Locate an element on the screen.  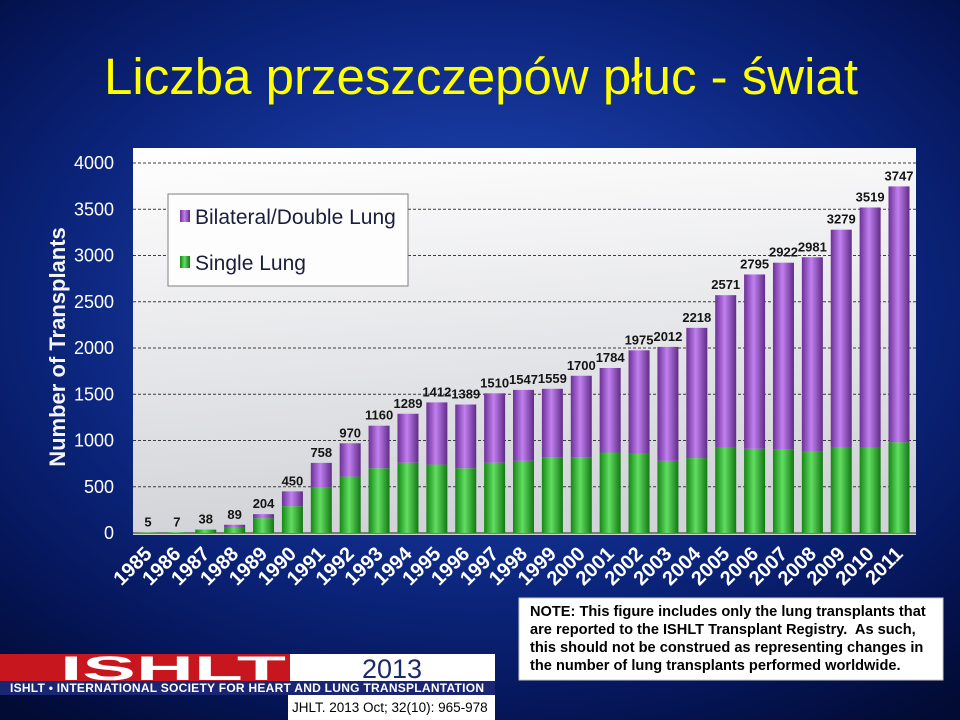
y-tick-label-4000: 4000 is located at coordinates (94, 163).